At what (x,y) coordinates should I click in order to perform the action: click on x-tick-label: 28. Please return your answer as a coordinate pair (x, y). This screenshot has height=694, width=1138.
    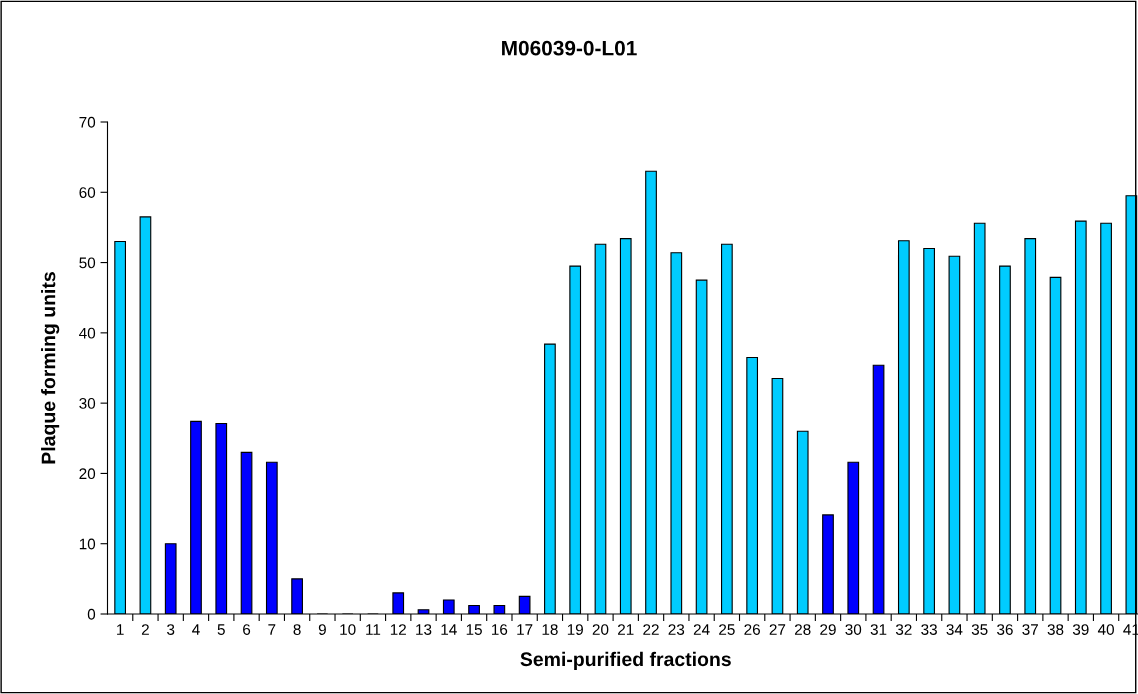
    Looking at the image, I should click on (802, 629).